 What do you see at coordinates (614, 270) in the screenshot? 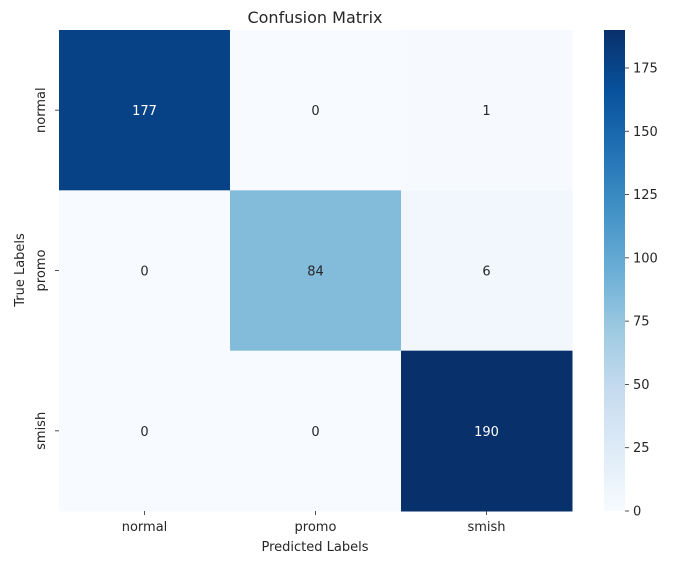
I see `colorbar` at bounding box center [614, 270].